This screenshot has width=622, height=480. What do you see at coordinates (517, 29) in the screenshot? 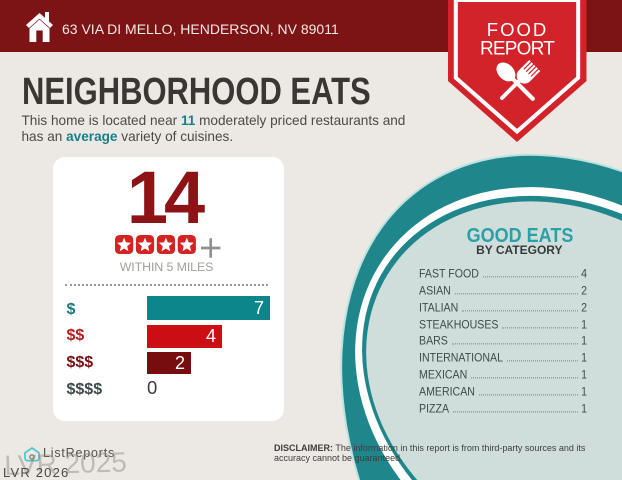
I see `svg-text: FOOD` at bounding box center [517, 29].